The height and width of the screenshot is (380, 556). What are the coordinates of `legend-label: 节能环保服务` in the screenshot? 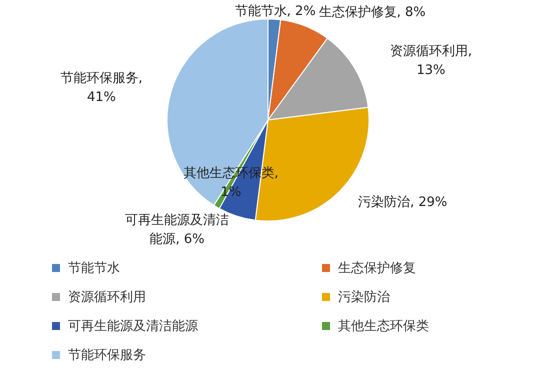 It's located at (107, 355).